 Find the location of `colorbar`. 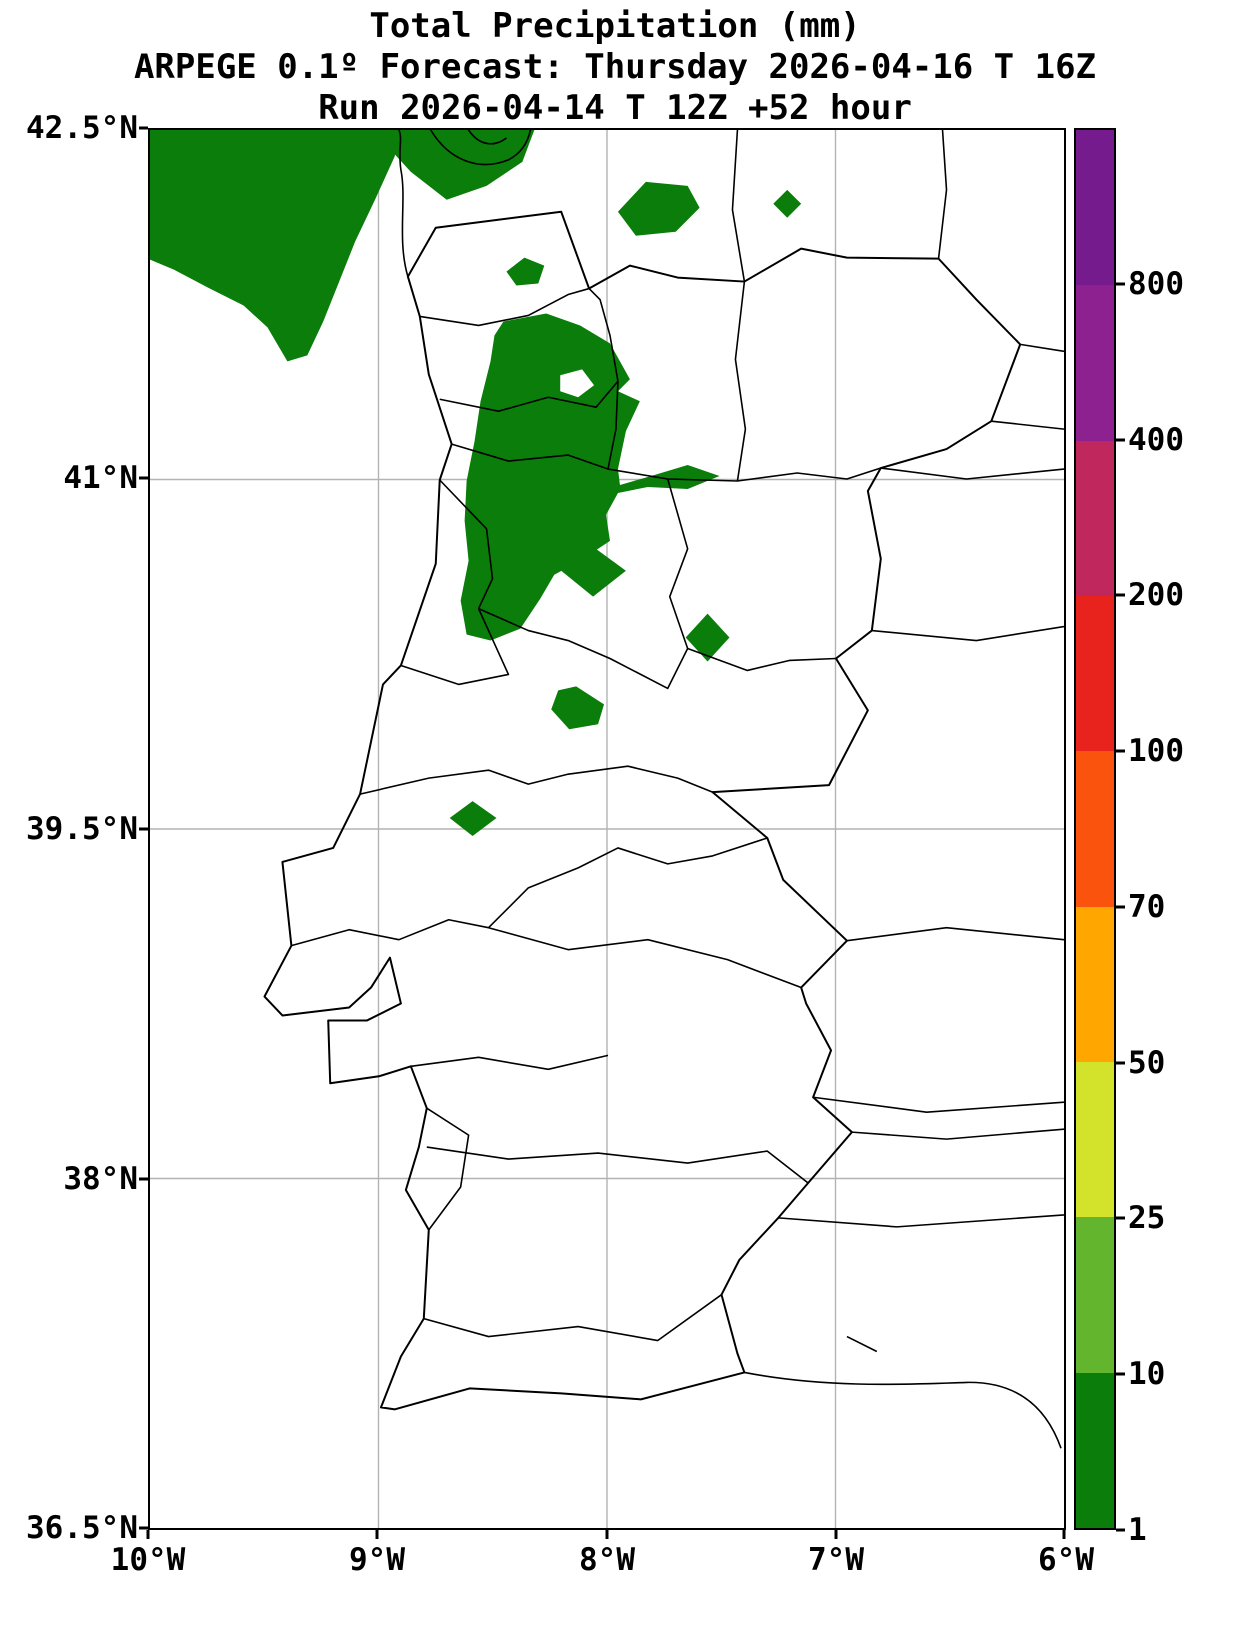

colorbar is located at coordinates (1095, 829).